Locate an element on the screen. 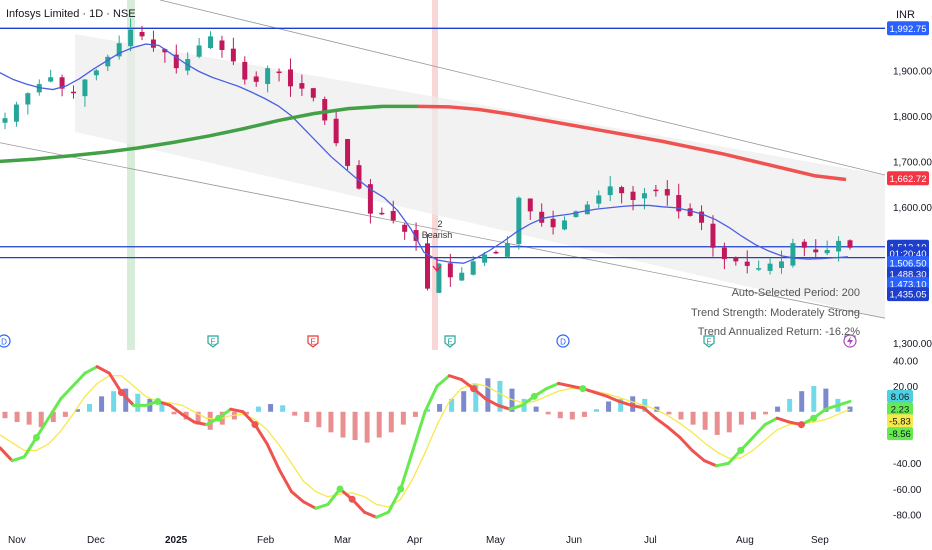 The height and width of the screenshot is (550, 932). osc-badge: -5.83 is located at coordinates (900, 421).